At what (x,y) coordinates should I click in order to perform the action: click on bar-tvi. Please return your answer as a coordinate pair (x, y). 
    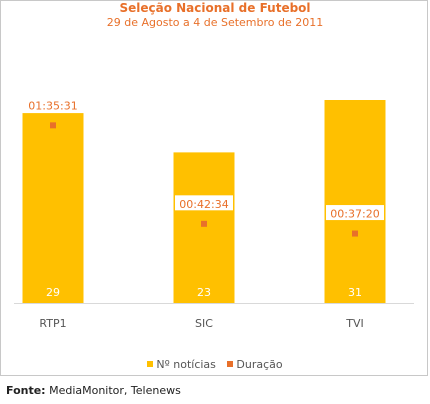
    Looking at the image, I should click on (355, 201).